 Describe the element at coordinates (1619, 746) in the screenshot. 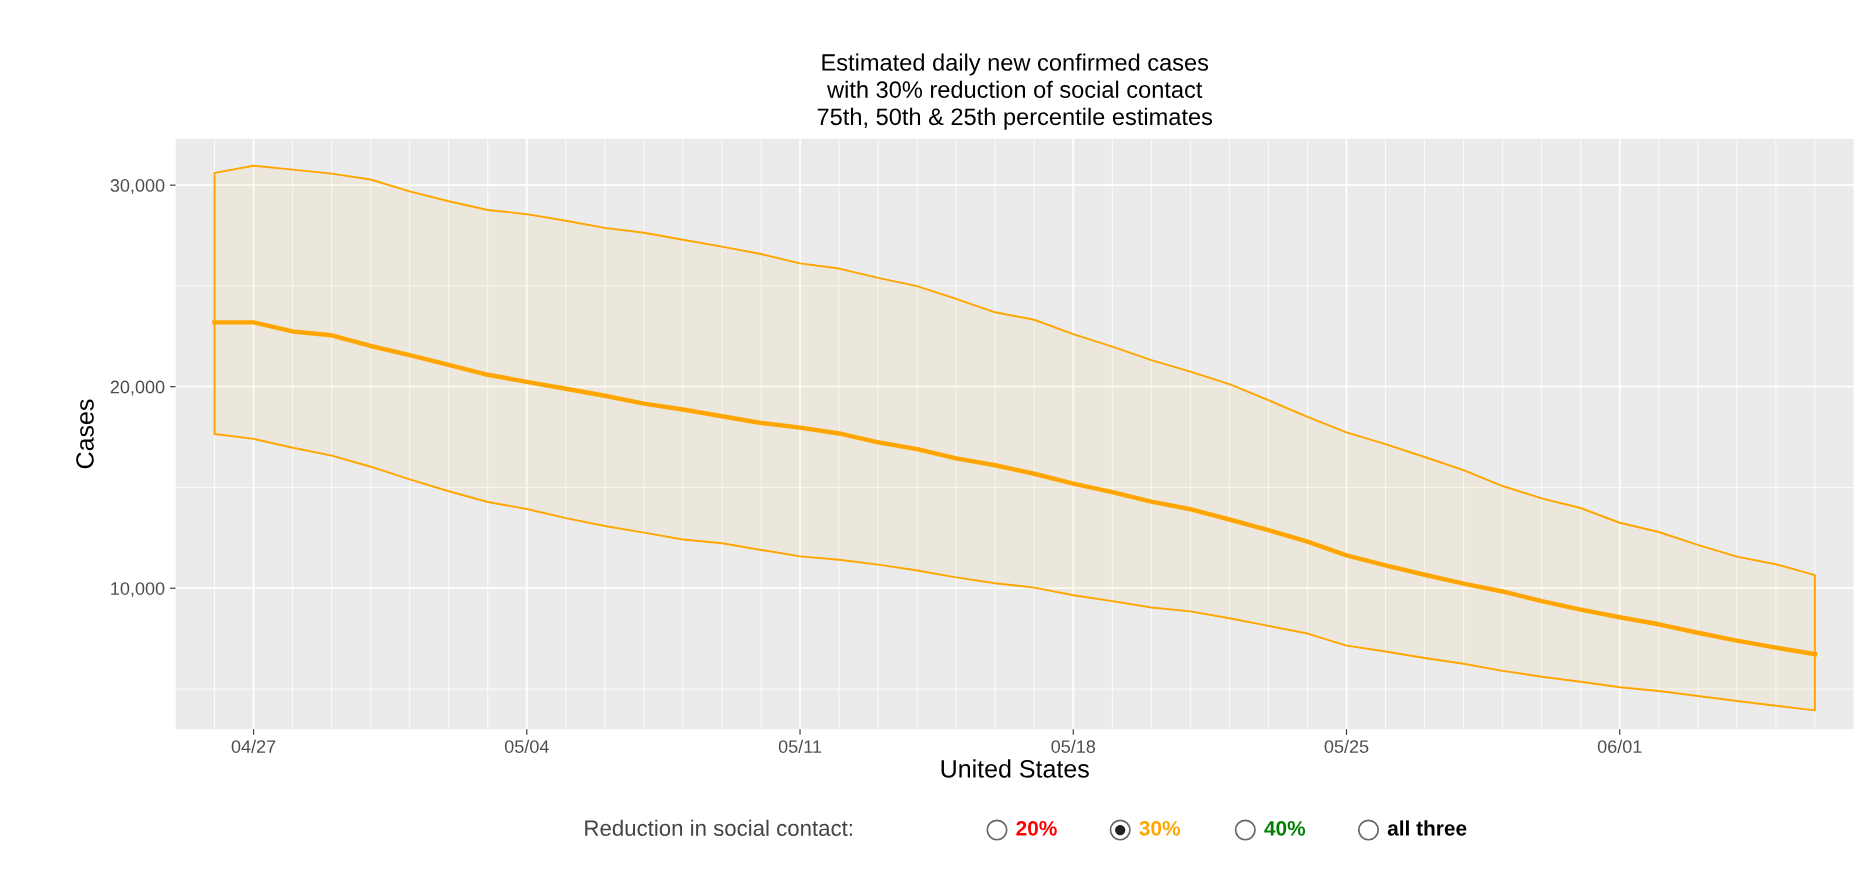

I see `x-tick-label: 06/01` at that location.